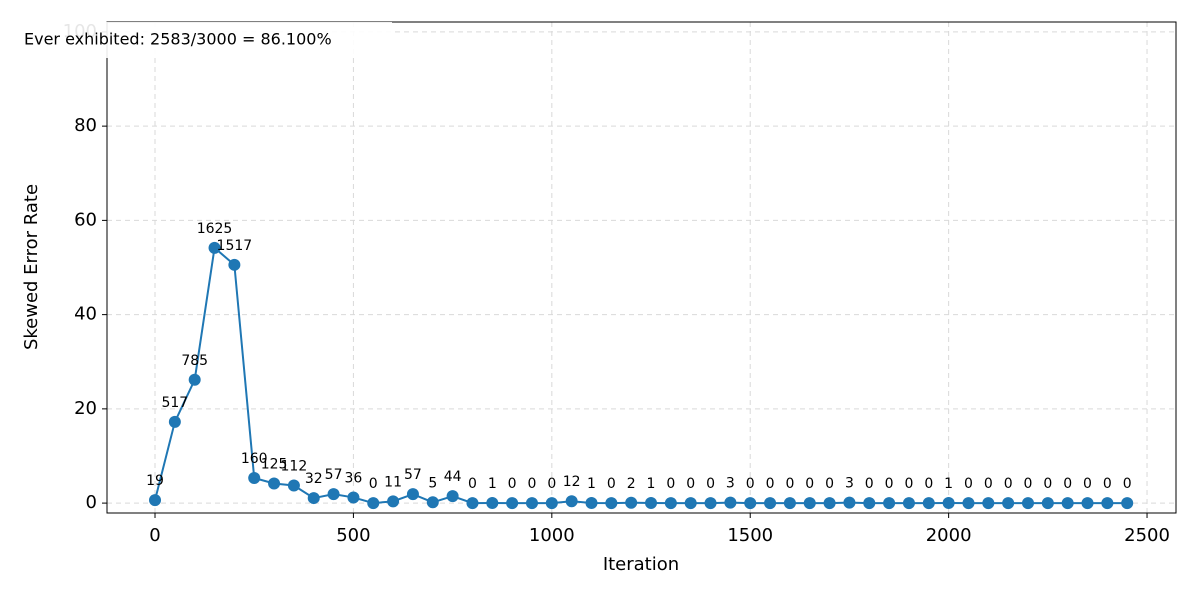  Describe the element at coordinates (154, 535) in the screenshot. I see `x-tick-label: 0` at that location.